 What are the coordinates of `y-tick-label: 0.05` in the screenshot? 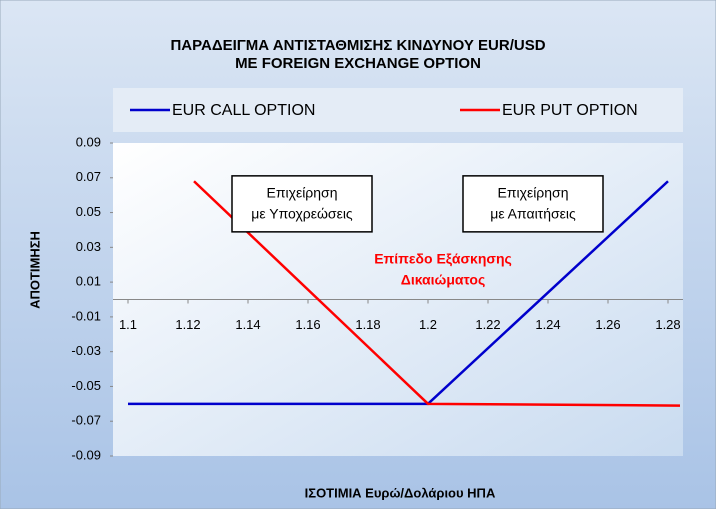 It's located at (88, 211).